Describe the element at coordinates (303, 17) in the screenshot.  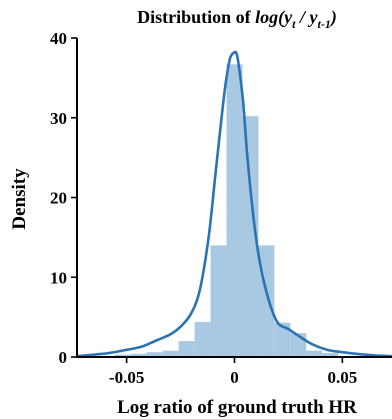
I see `title-math-slash: /` at that location.